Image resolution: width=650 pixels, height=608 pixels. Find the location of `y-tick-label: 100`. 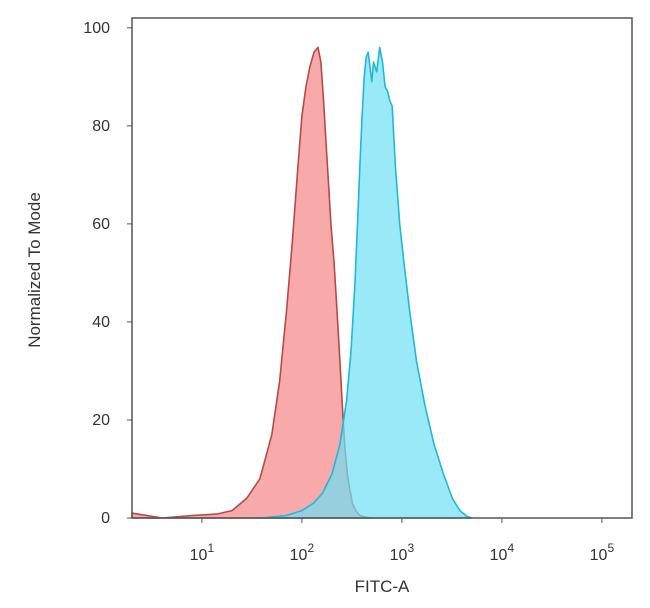

y-tick-label: 100 is located at coordinates (96, 28).